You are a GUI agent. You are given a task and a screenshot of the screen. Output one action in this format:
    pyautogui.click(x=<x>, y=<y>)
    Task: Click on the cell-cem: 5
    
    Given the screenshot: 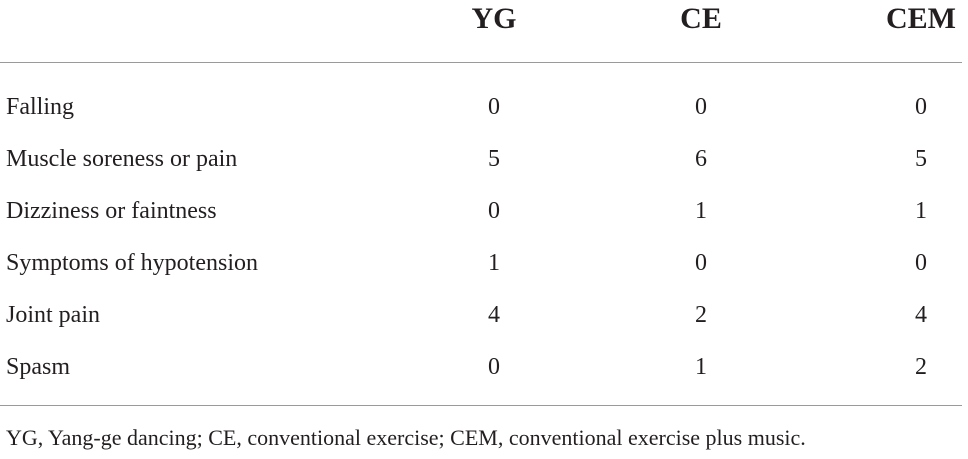 What is the action you would take?
    pyautogui.click(x=921, y=159)
    